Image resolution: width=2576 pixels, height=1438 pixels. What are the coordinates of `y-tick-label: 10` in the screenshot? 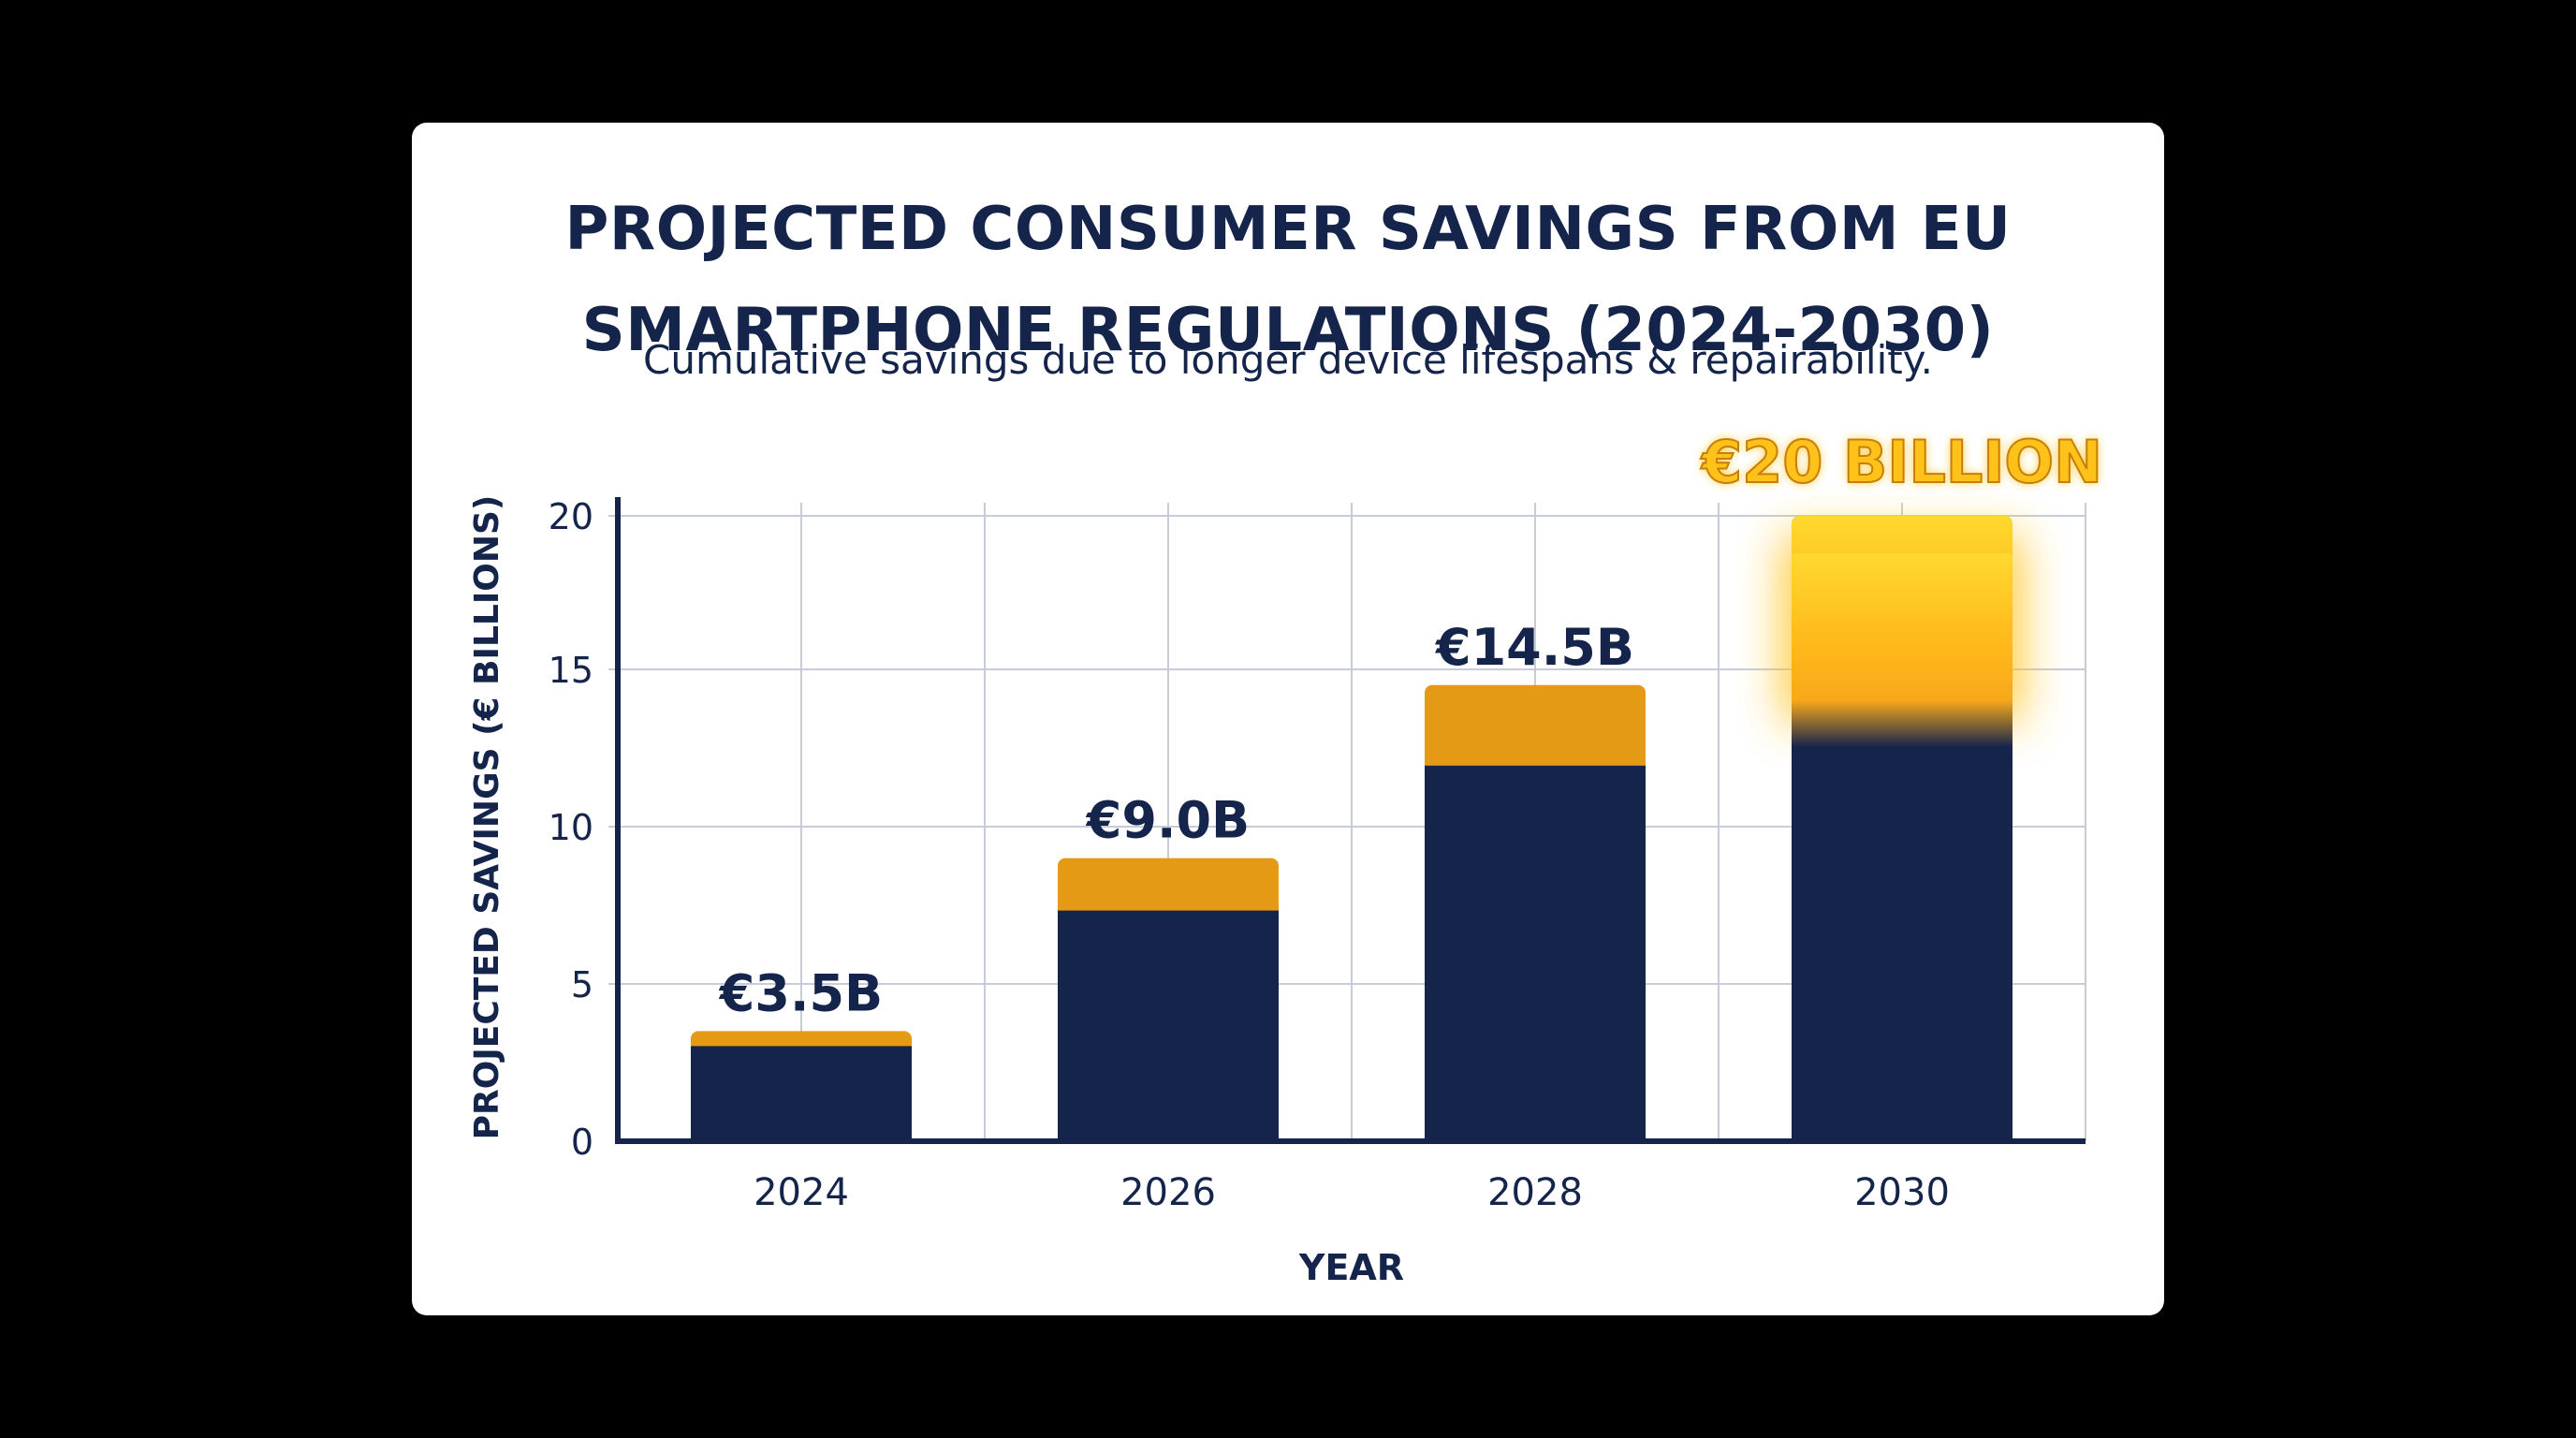 It's located at (571, 827).